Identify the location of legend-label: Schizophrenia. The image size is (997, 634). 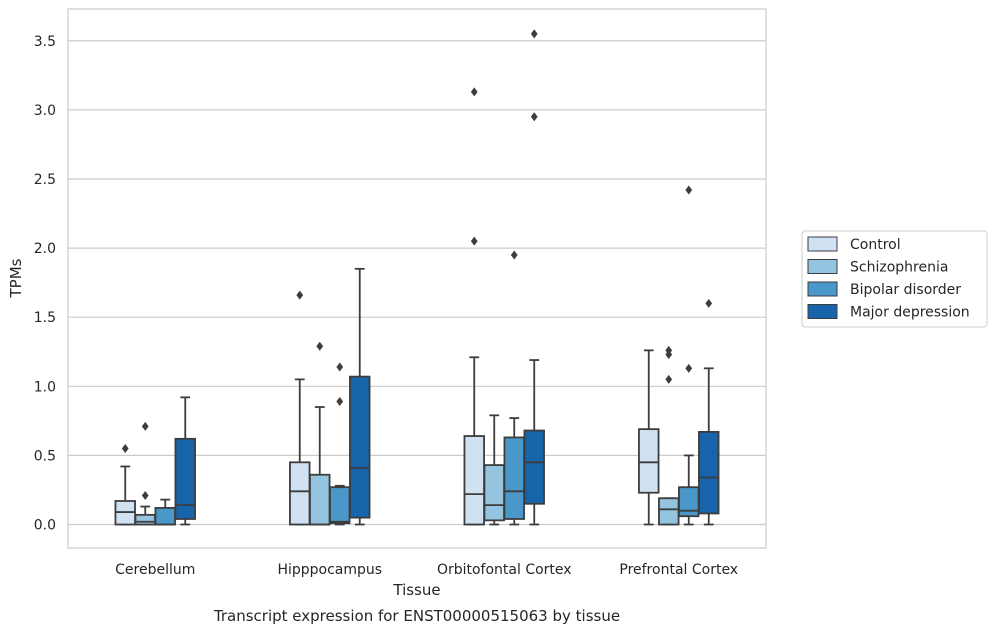
(899, 268).